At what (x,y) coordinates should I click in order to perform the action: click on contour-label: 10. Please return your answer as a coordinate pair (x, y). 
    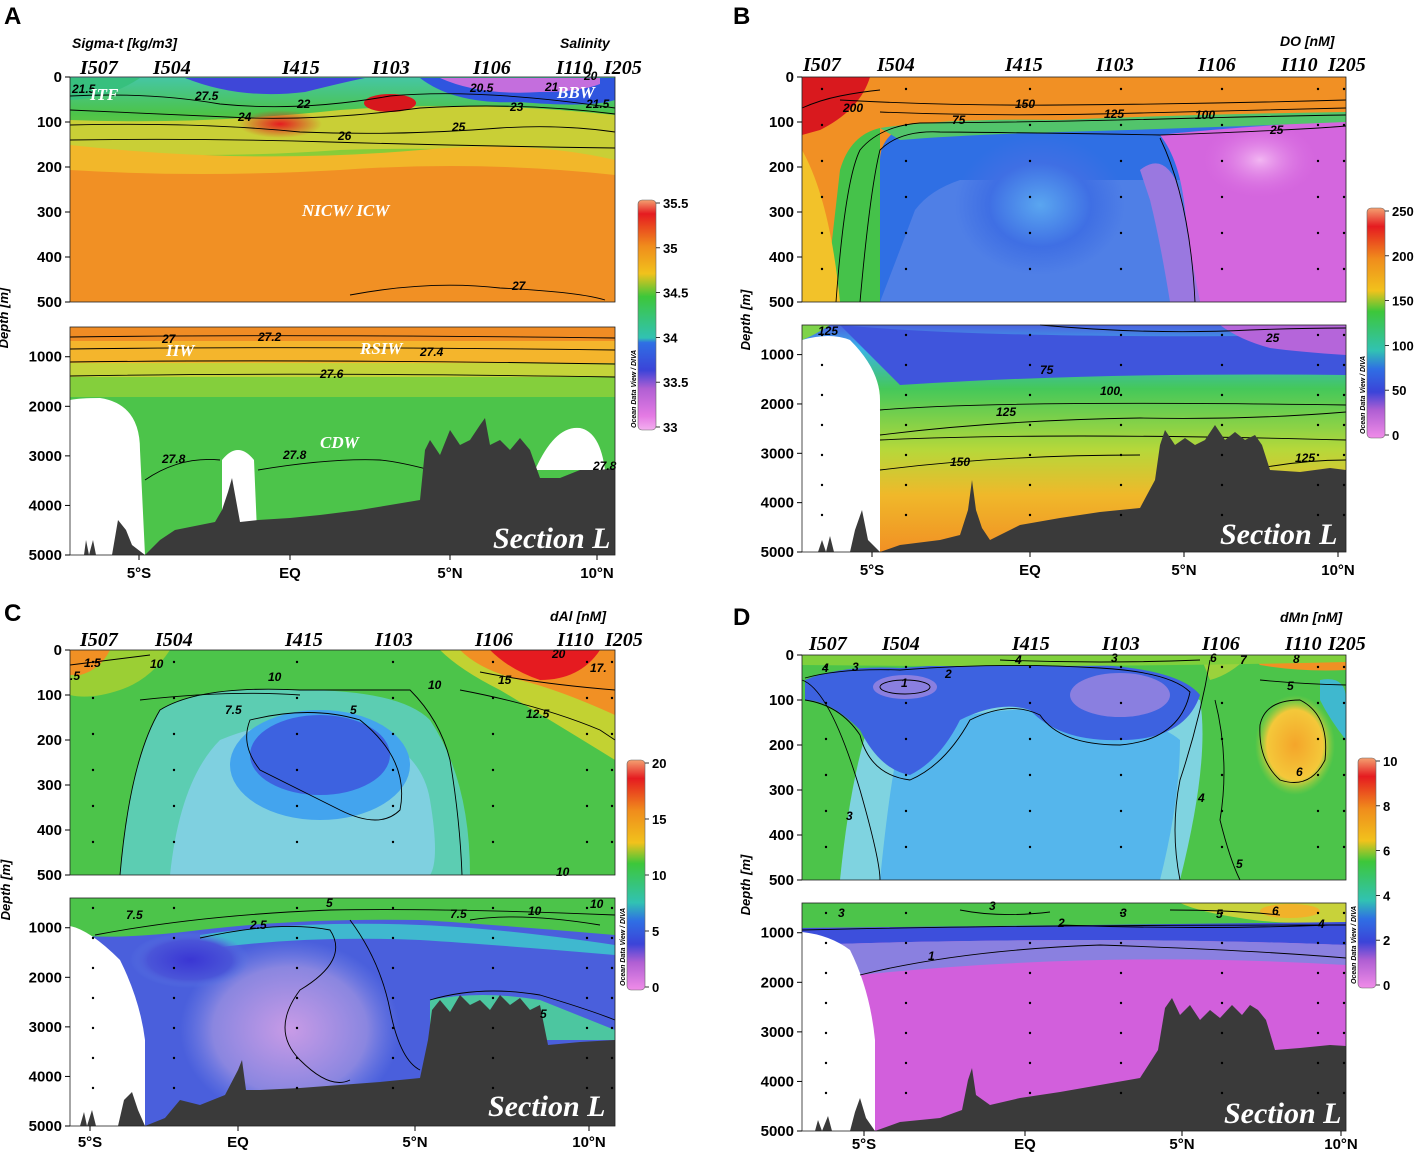
    Looking at the image, I should click on (597, 904).